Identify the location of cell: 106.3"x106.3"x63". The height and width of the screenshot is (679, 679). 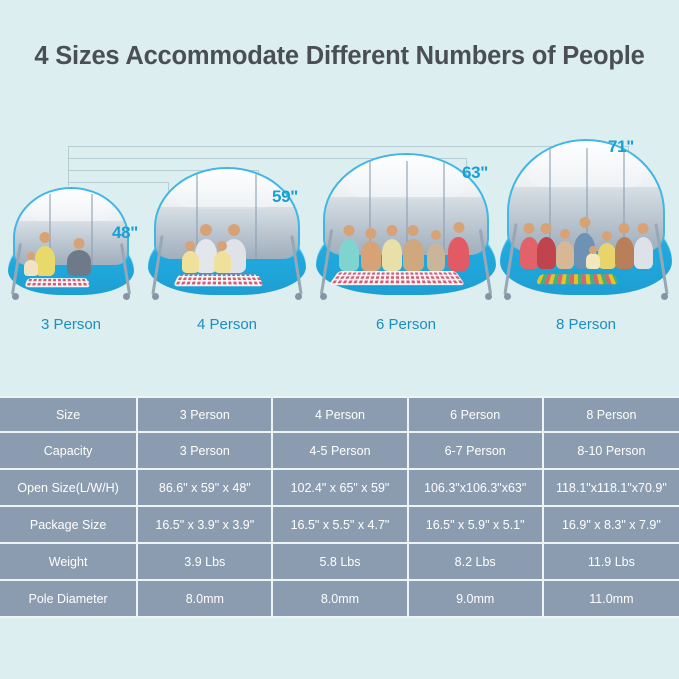
(476, 488).